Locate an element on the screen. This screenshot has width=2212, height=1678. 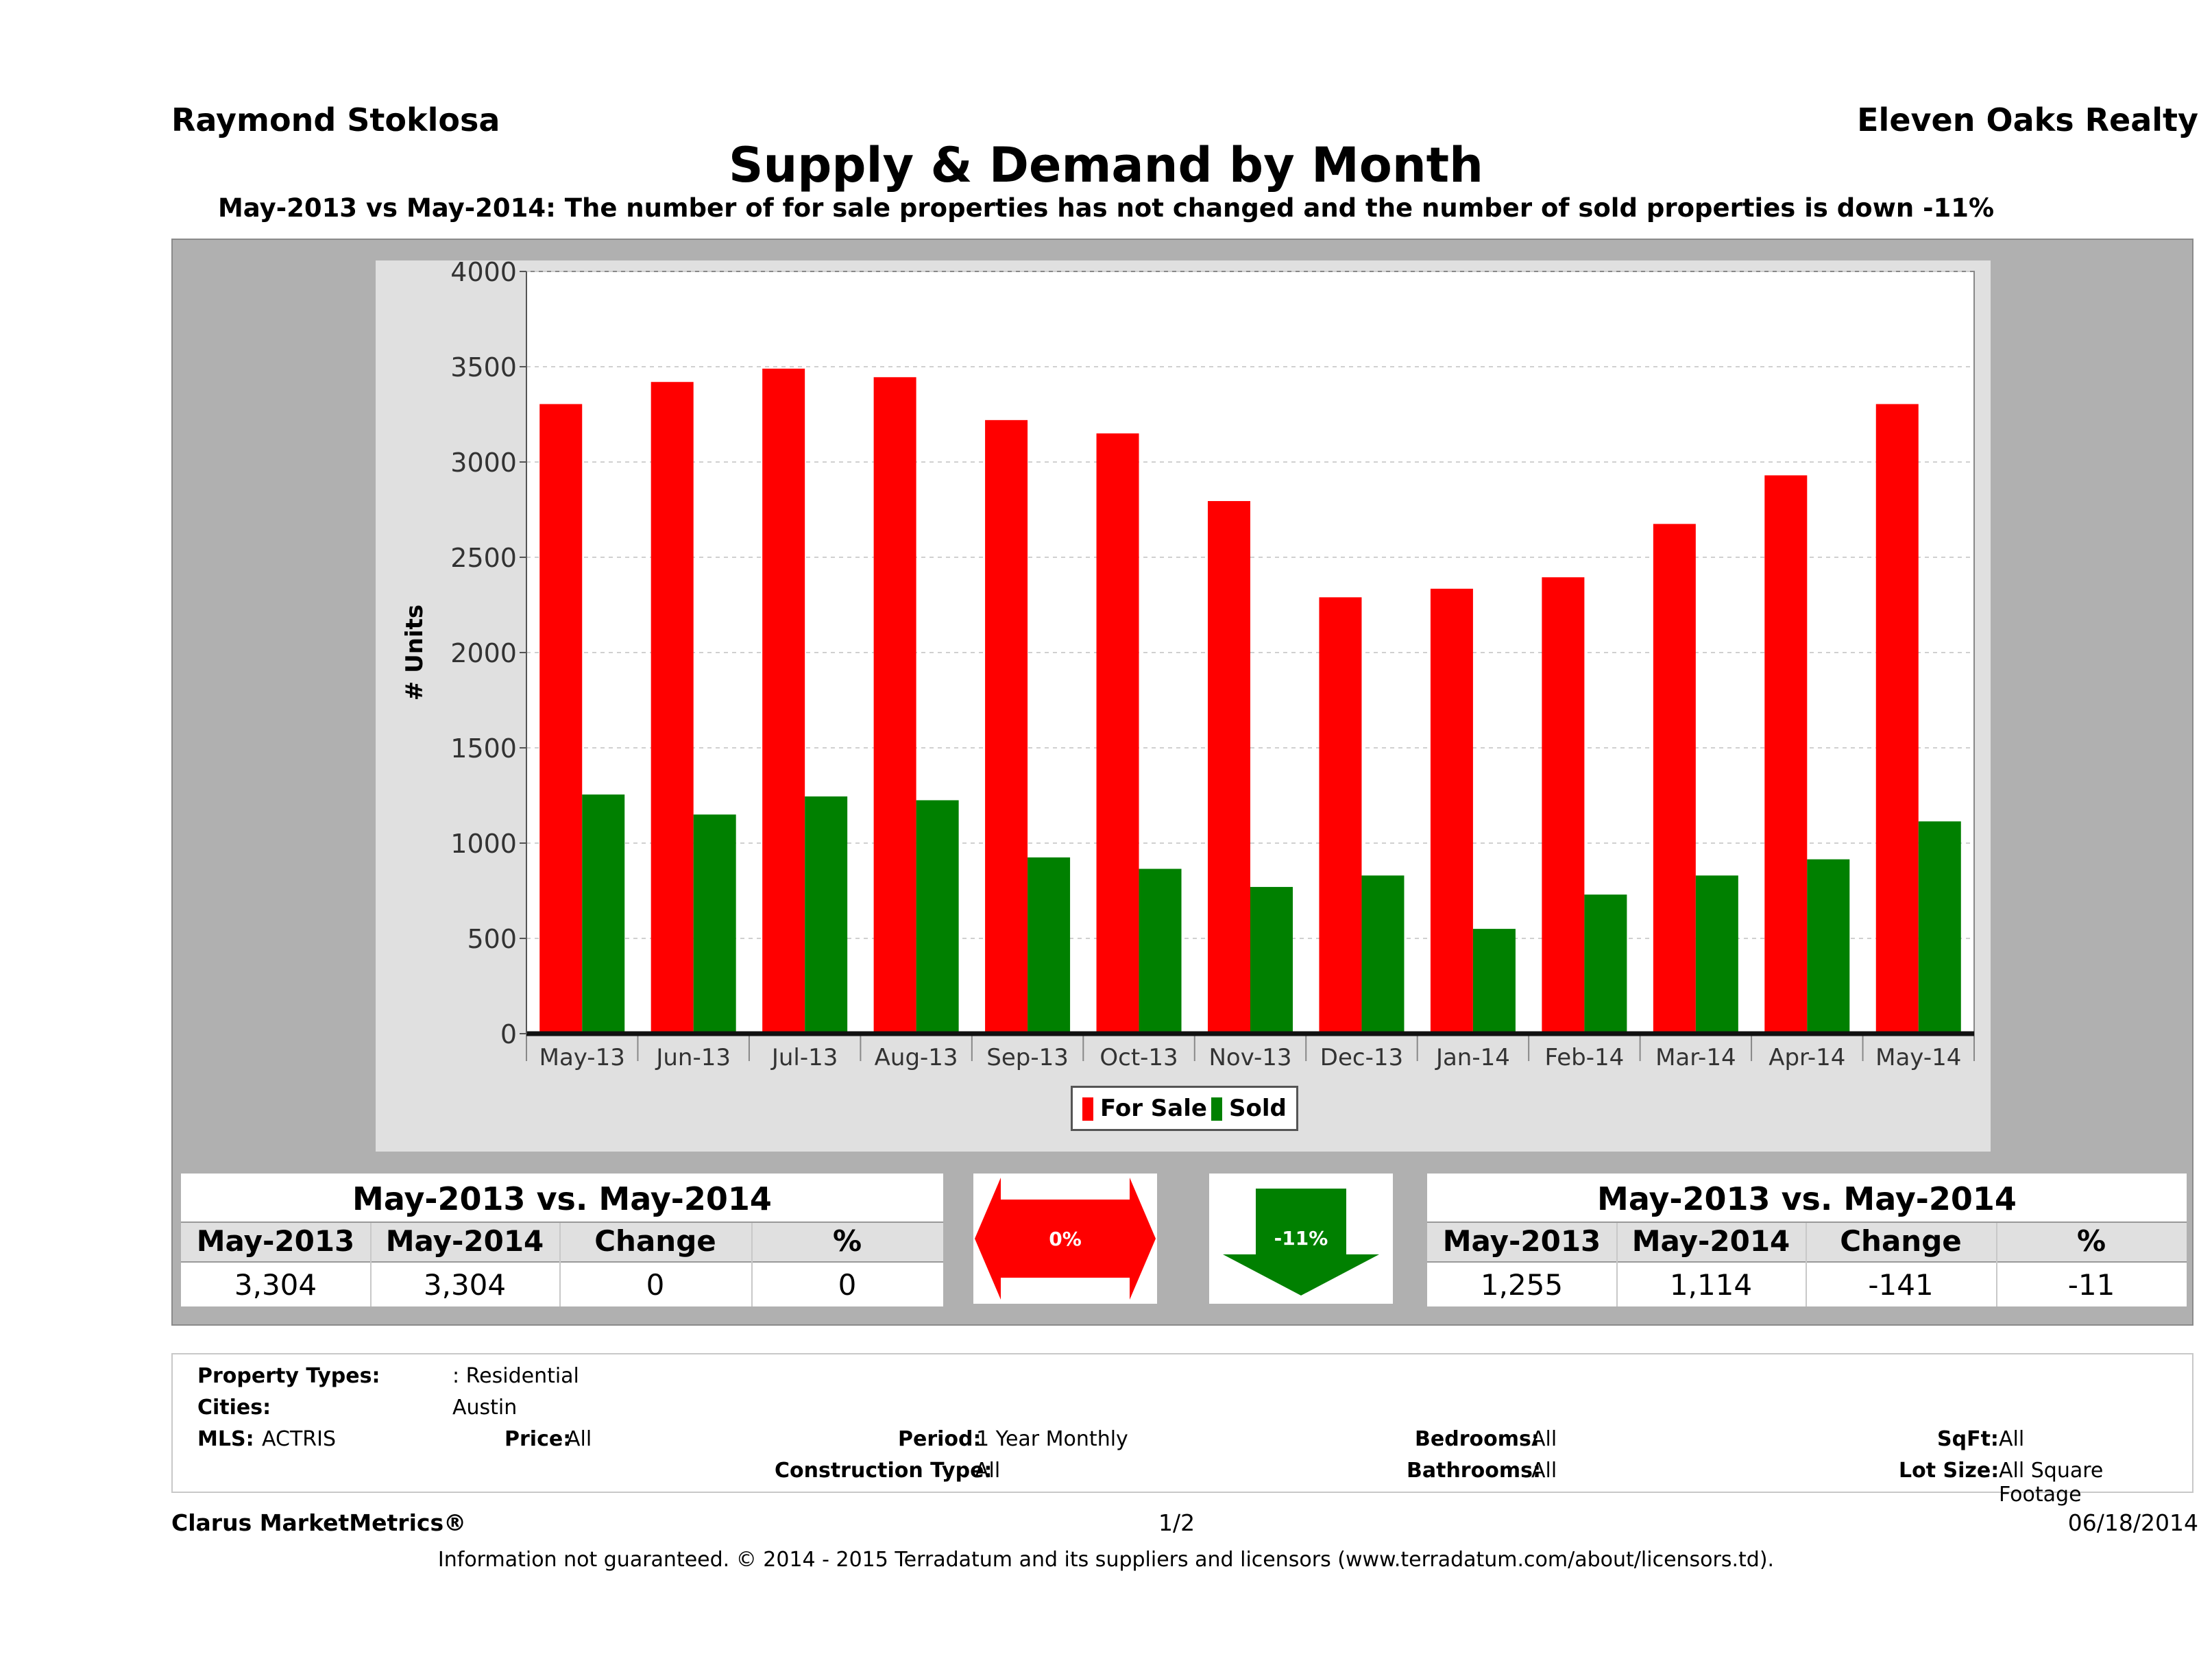
report-title: Supply & Demand by Month is located at coordinates (1106, 165).